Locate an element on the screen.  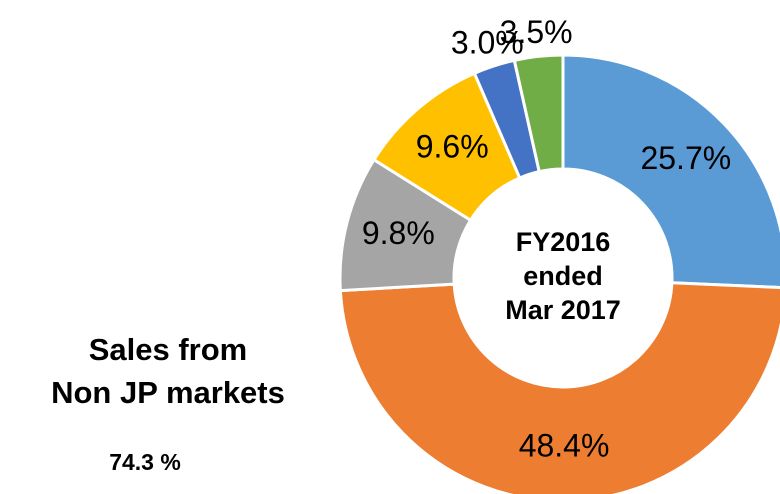
annotation: Sales from is located at coordinates (168, 349).